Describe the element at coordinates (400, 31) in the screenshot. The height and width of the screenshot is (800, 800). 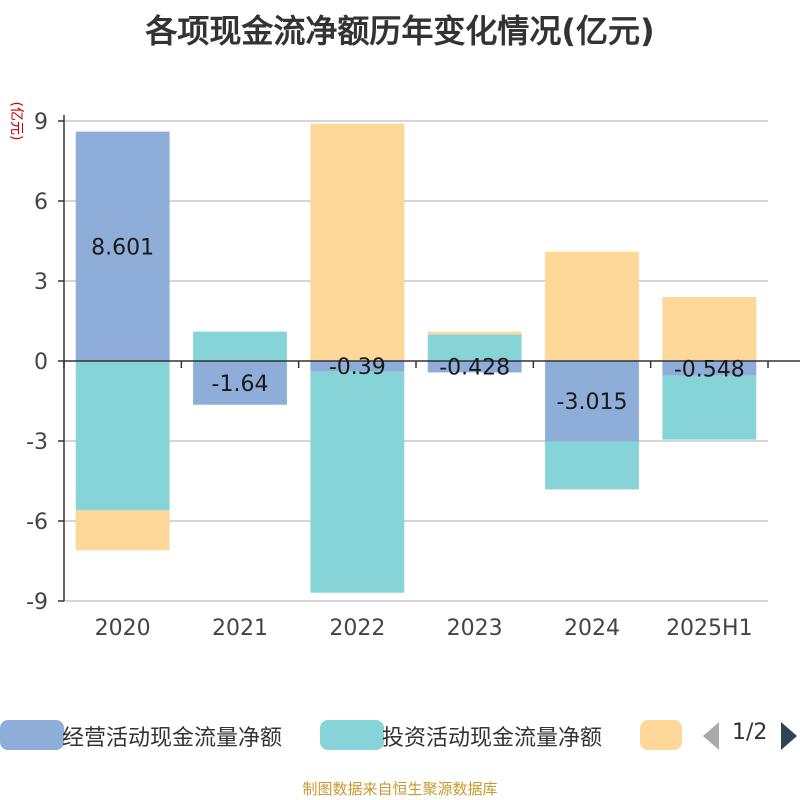
I see `chart-title: 各项现金流净额历年变化情况(亿元)` at that location.